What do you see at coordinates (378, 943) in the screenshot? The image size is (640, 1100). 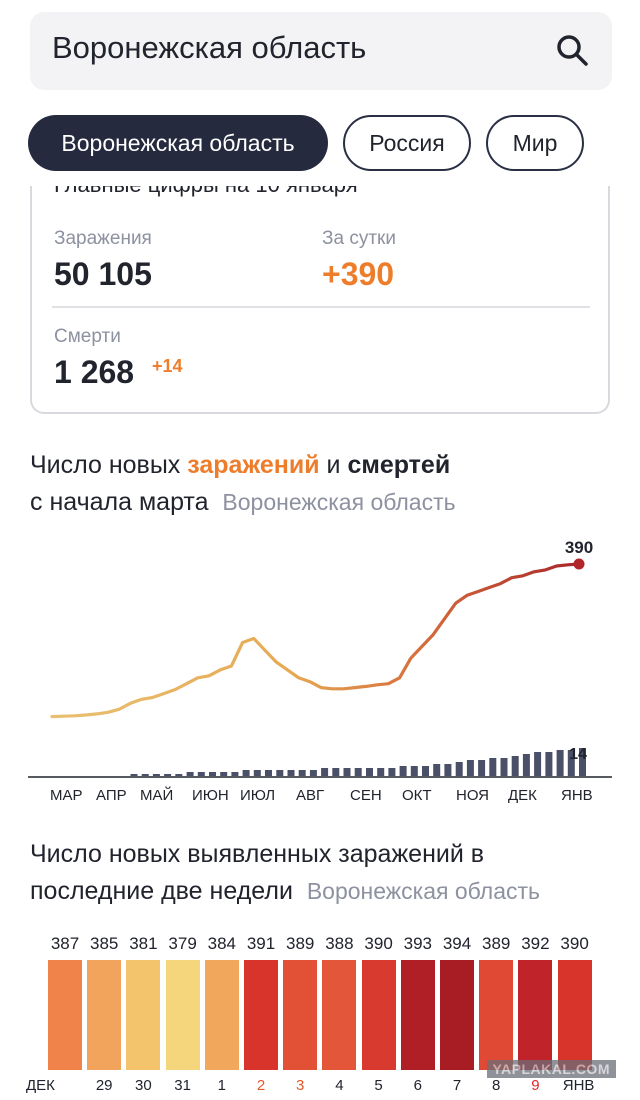 I see `bar-value-label: 390` at bounding box center [378, 943].